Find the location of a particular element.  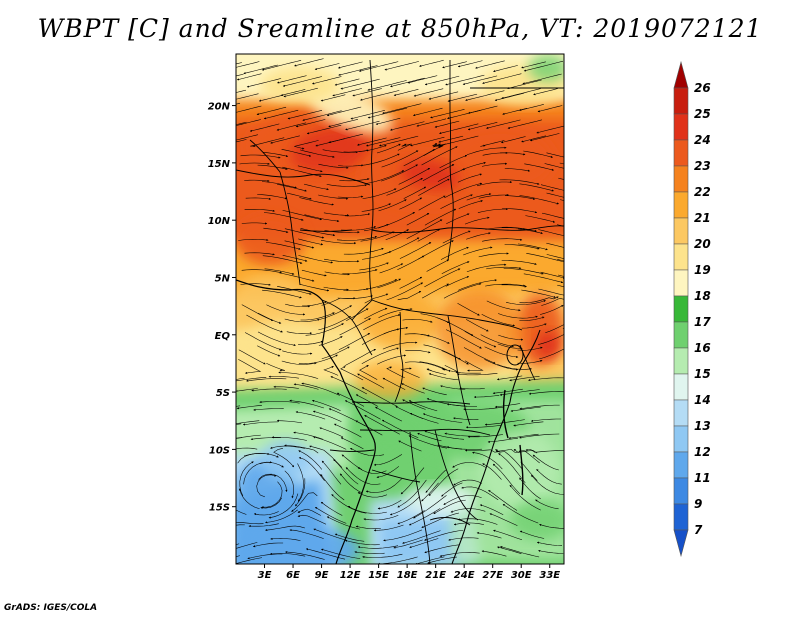

colorbar-label: 9 is located at coordinates (698, 504).